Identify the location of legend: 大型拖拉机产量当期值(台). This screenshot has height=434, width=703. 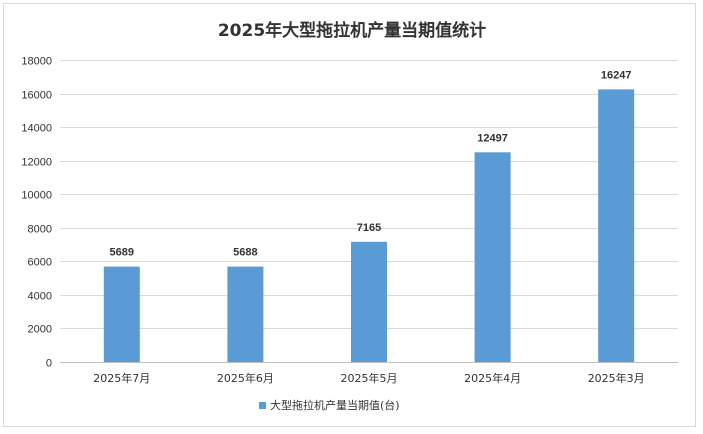
(329, 405).